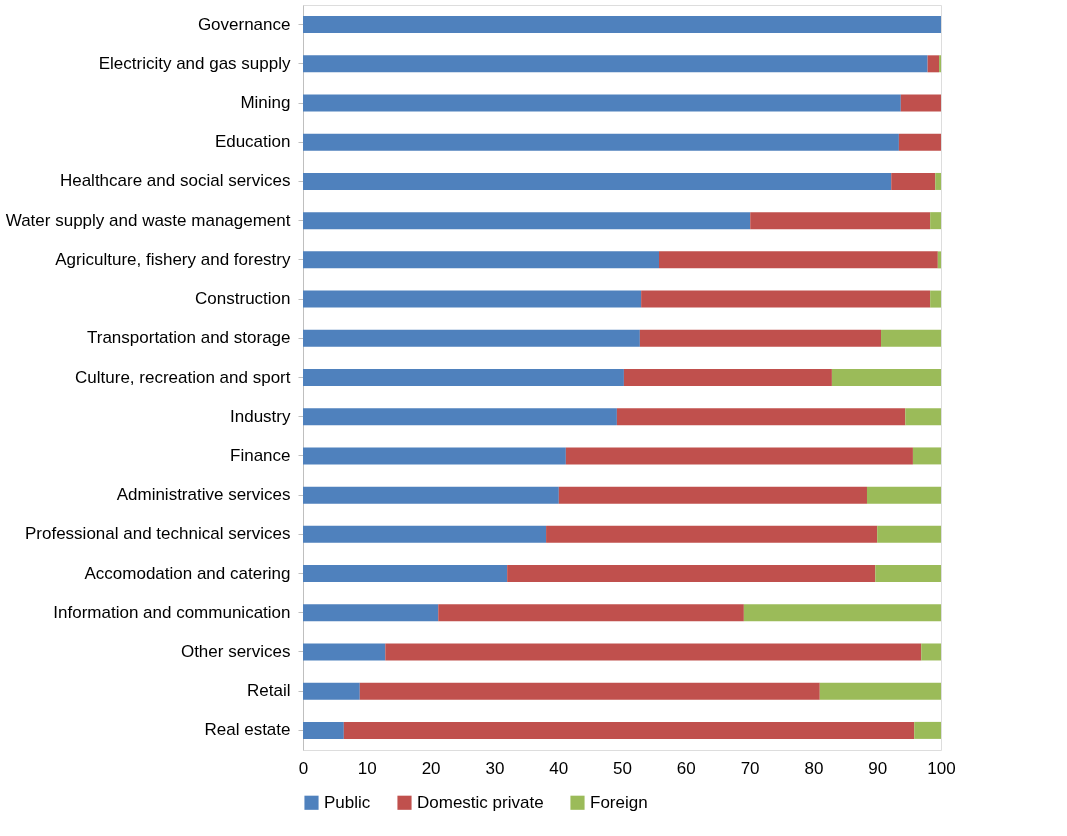 The image size is (1067, 836). What do you see at coordinates (252, 142) in the screenshot?
I see `y-tick-label: Education` at bounding box center [252, 142].